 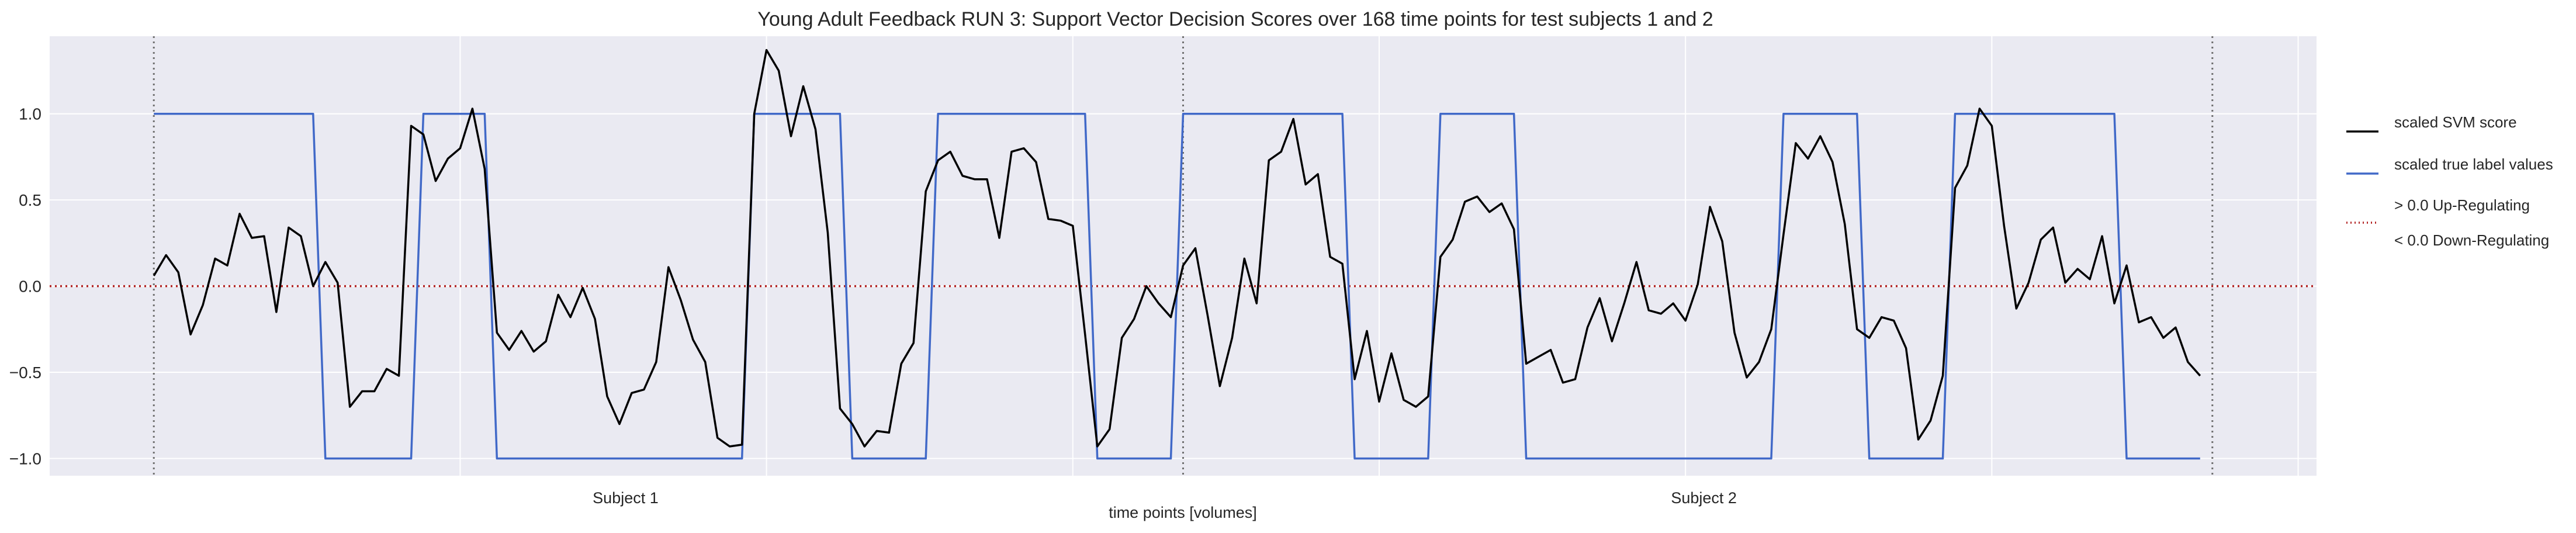 What do you see at coordinates (25, 373) in the screenshot?
I see `y-tick-label: −0.5` at bounding box center [25, 373].